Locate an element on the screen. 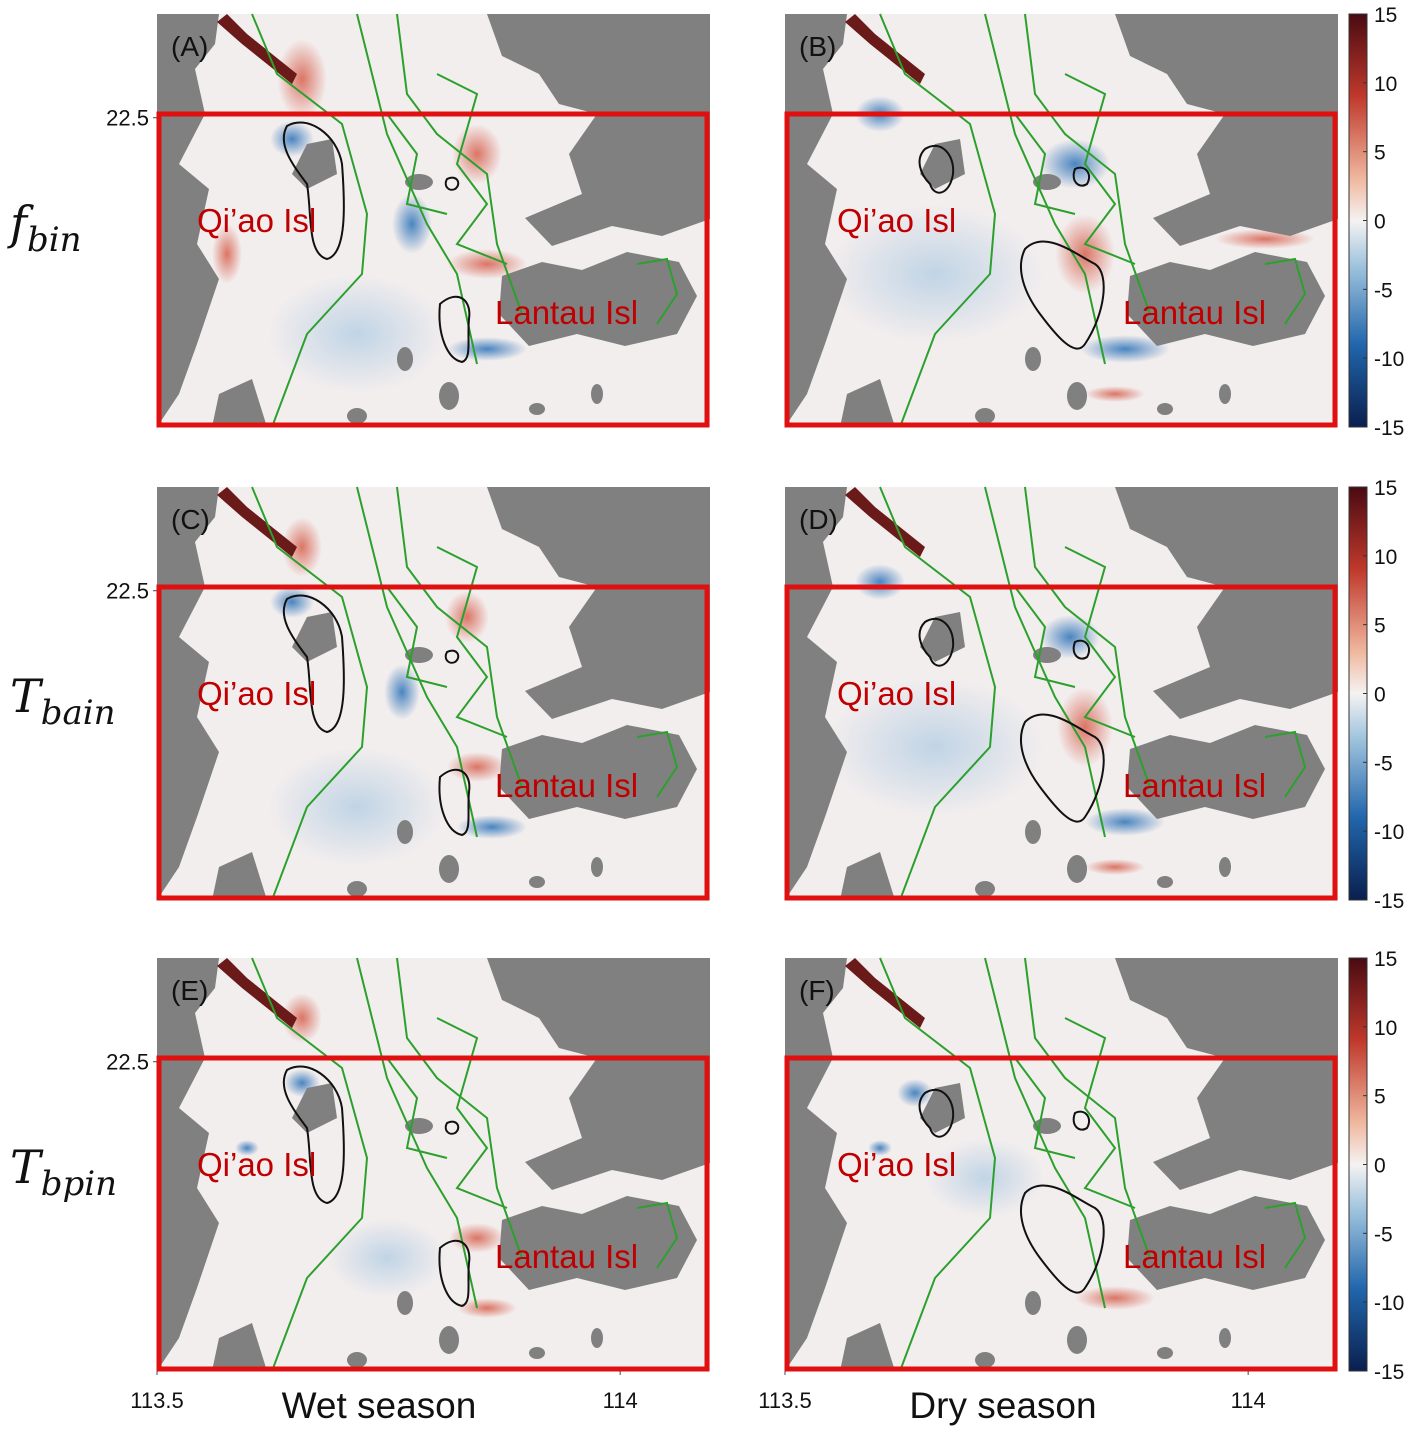 This screenshot has width=1417, height=1432. colorbar-tick-label: 5 is located at coordinates (1380, 626).